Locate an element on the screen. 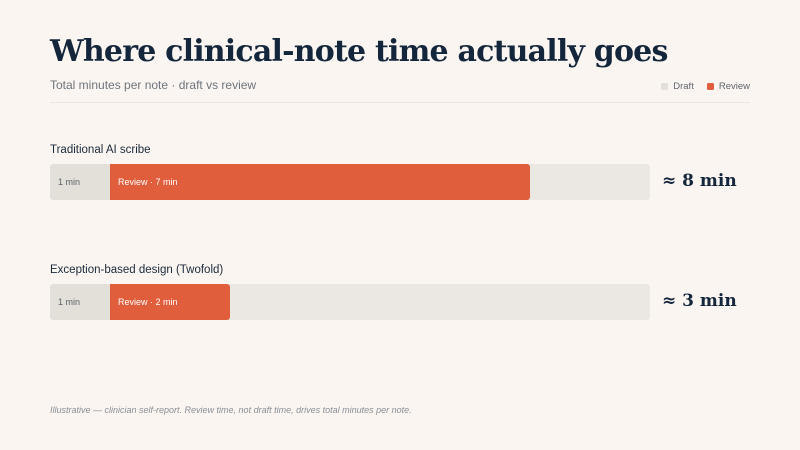 This screenshot has height=450, width=800. row-label-traditional: Traditional AI scribe is located at coordinates (100, 150).